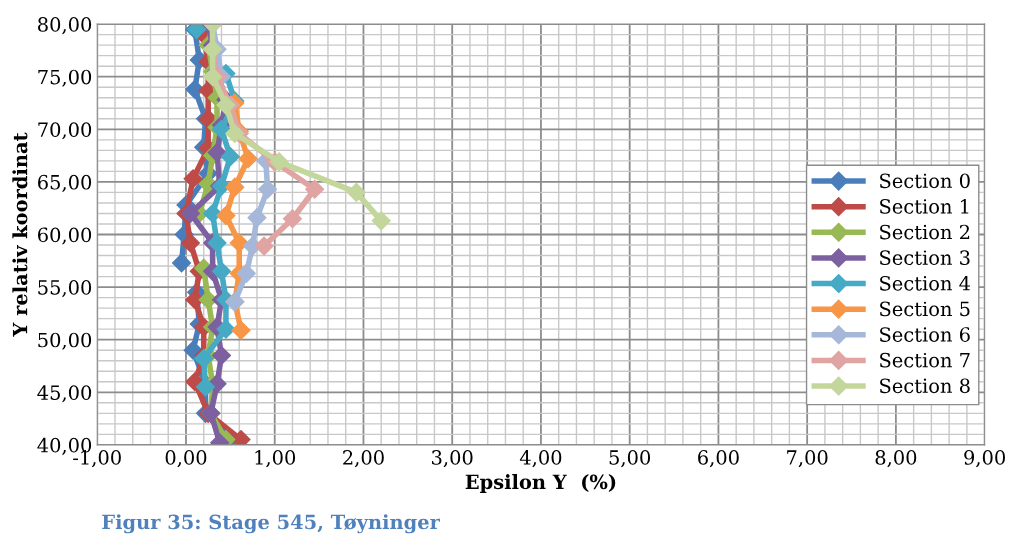 The width and height of the screenshot is (1013, 536). Describe the element at coordinates (925, 360) in the screenshot. I see `legend-label: Section 7` at that location.